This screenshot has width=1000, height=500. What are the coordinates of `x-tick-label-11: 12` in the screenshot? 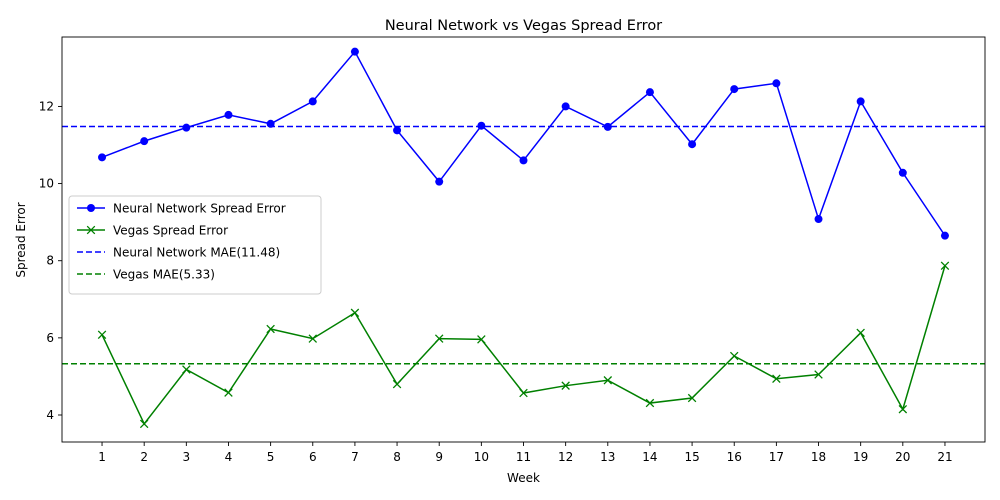 It's located at (565, 457).